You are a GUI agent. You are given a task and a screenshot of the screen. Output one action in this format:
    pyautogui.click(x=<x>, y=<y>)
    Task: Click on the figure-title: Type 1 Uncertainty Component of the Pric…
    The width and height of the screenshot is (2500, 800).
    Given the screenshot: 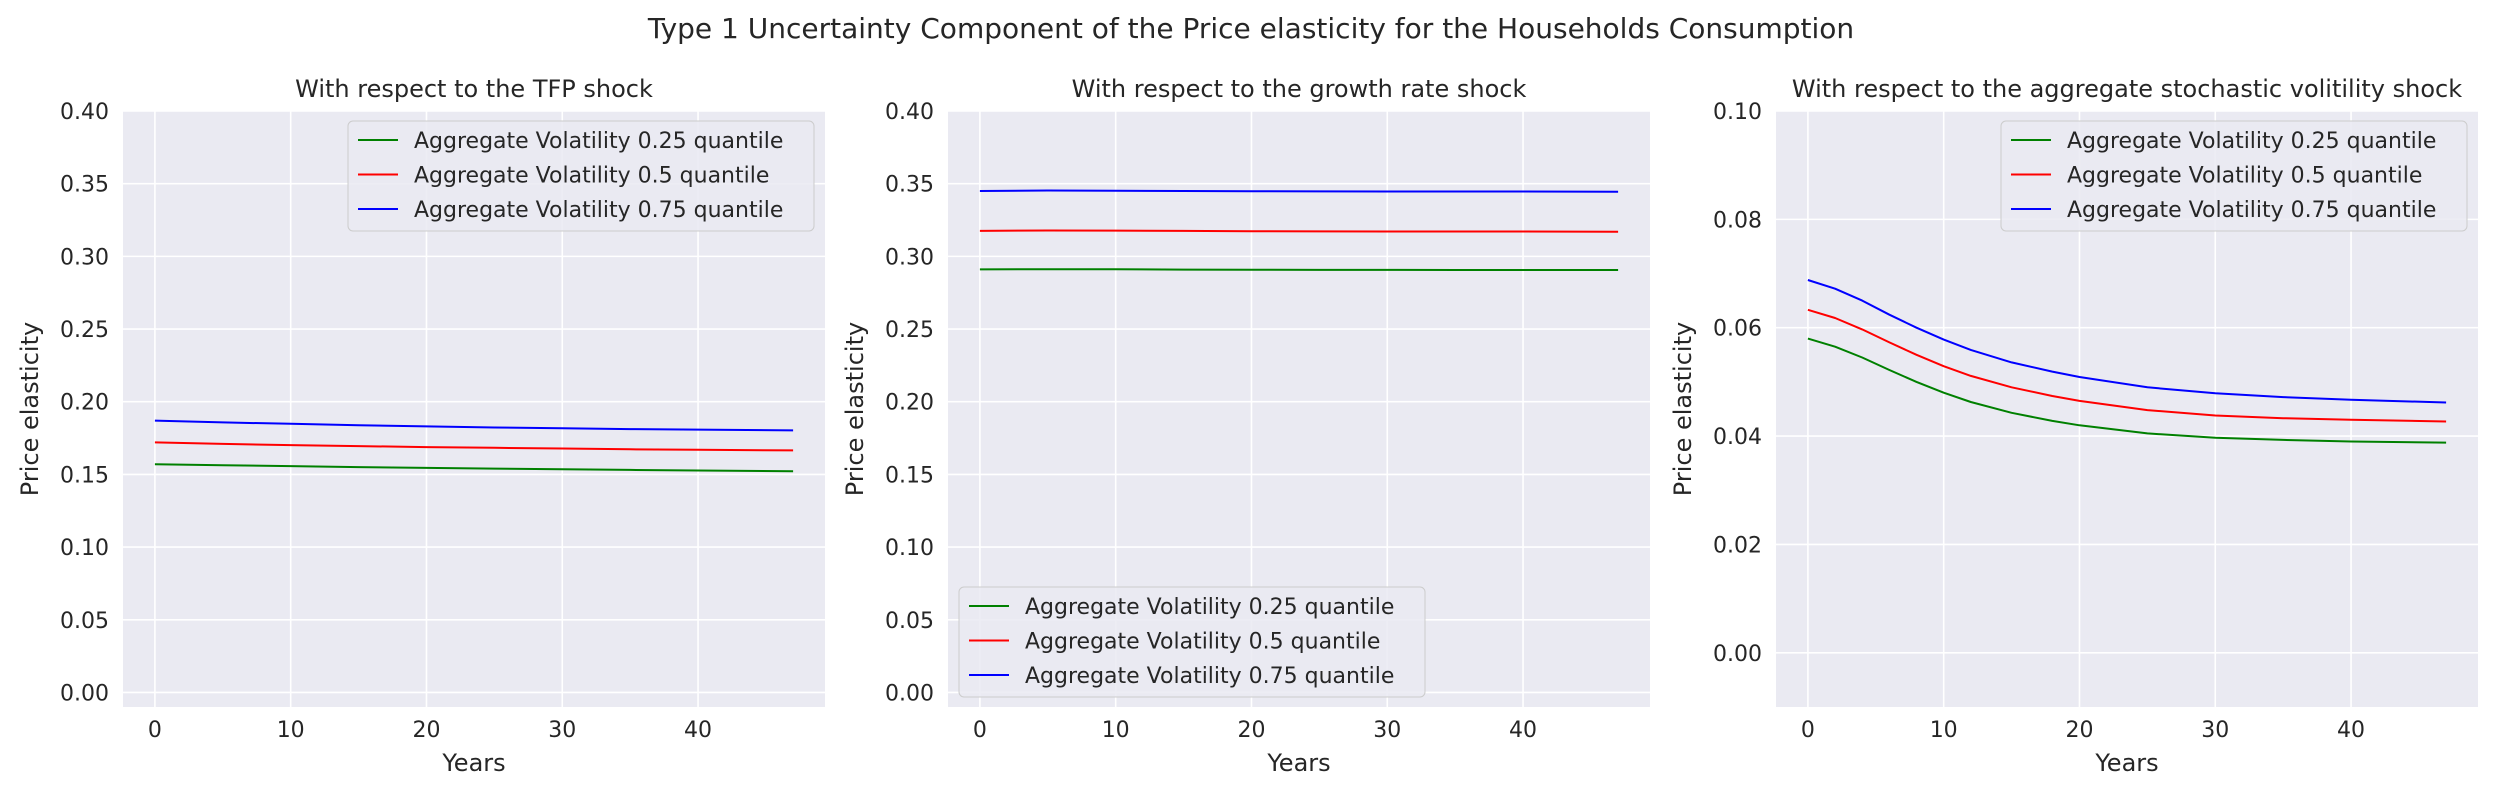 What is the action you would take?
    pyautogui.click(x=1250, y=28)
    